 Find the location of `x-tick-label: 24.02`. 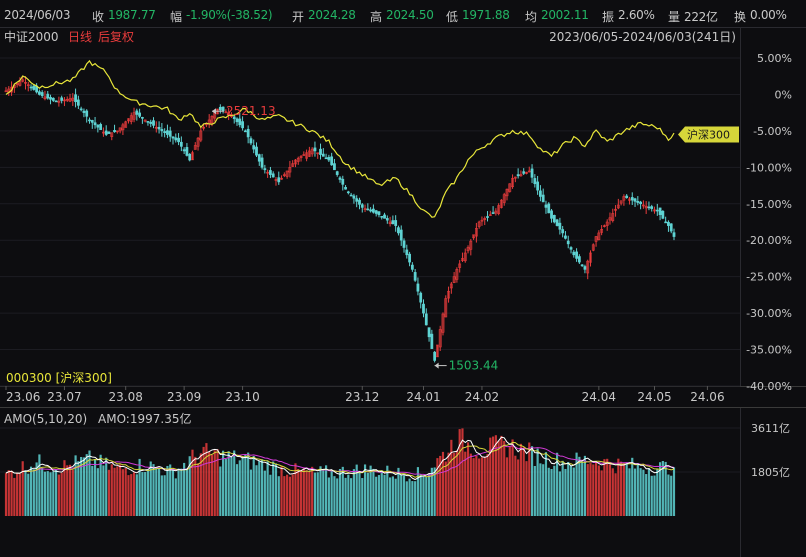

x-tick-label: 24.02 is located at coordinates (482, 397).